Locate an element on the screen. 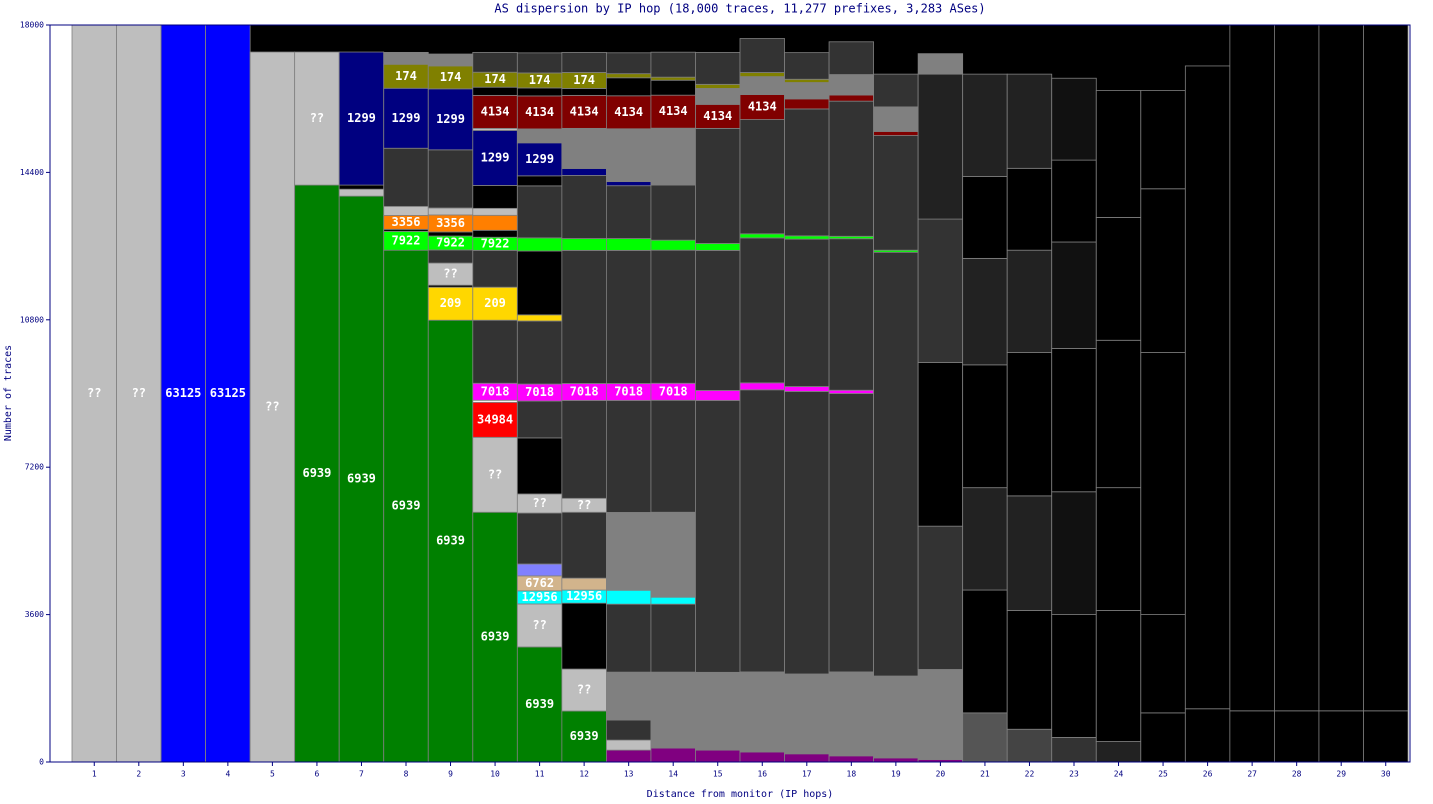 This screenshot has height=804, width=1433. x-tick-label: 21 is located at coordinates (985, 774).